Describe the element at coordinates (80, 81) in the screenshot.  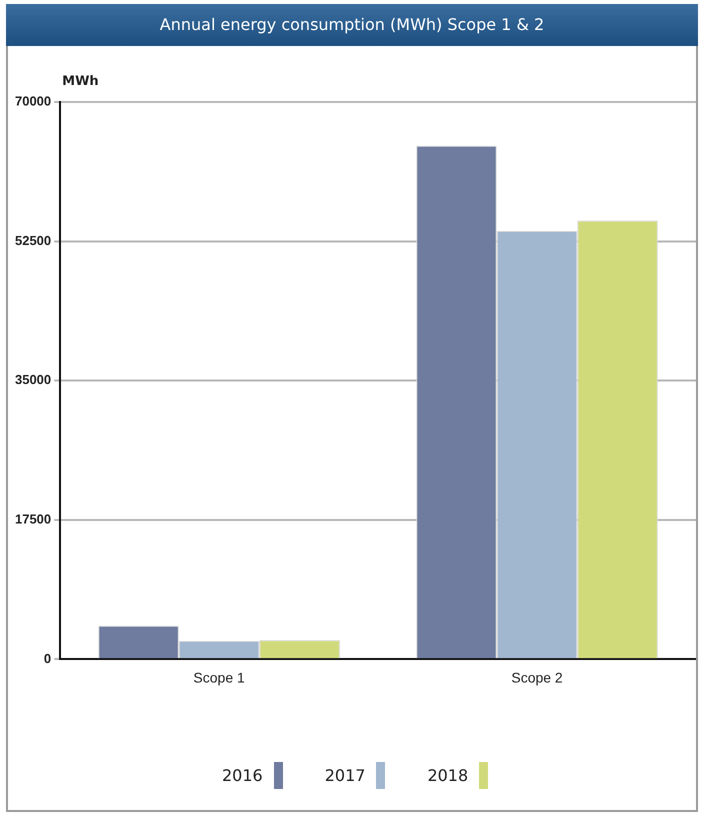
I see `y-axis-title: MWh` at that location.